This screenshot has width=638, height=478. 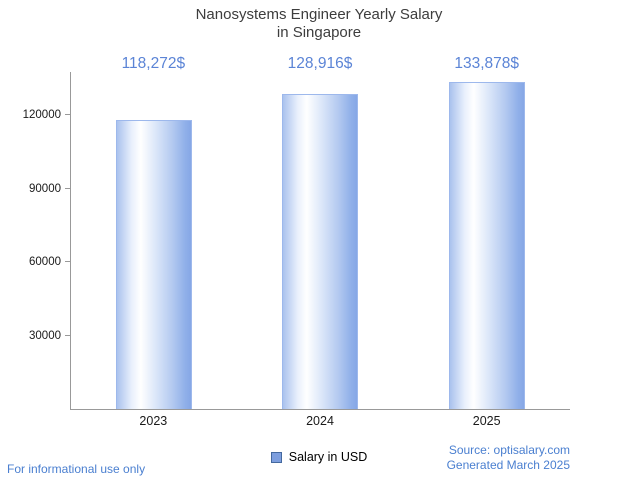 I want to click on chart-title-line2: in Singapore, so click(x=319, y=32).